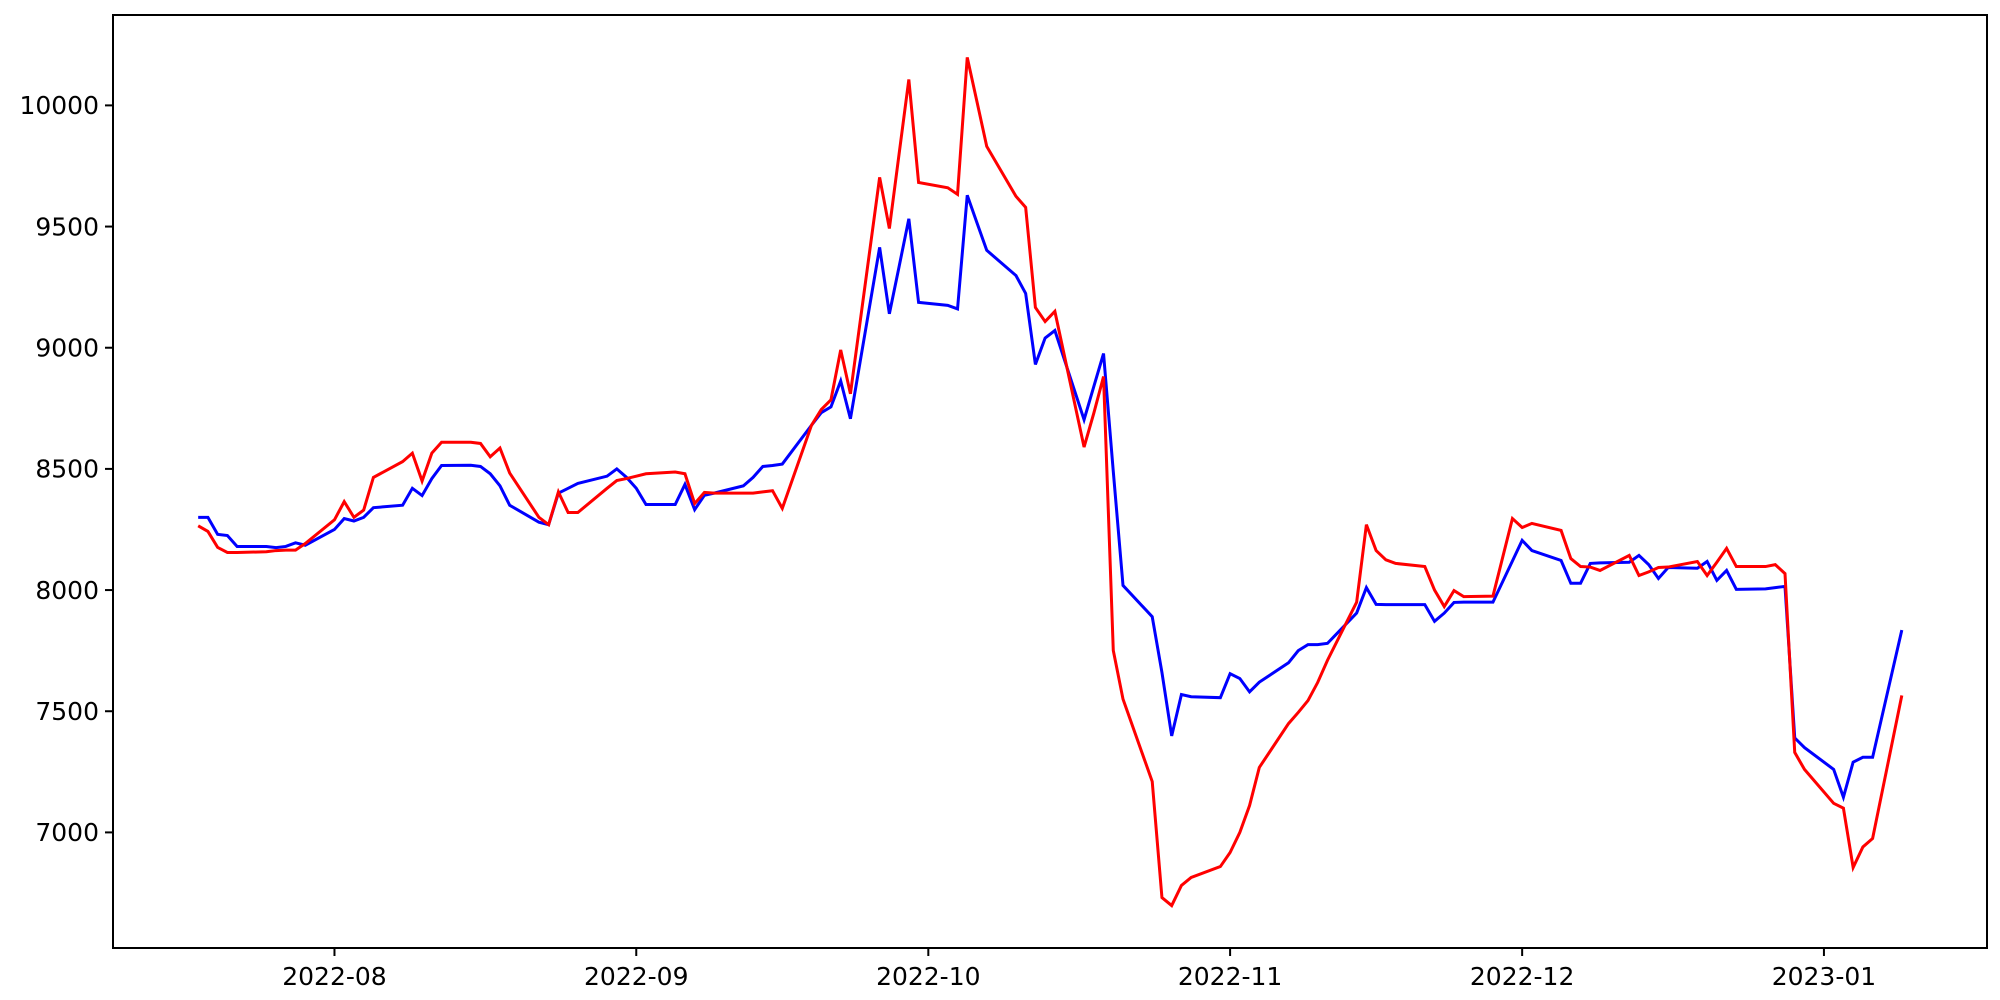 This screenshot has width=2000, height=1000. I want to click on y-tick-label: 7000, so click(67, 832).